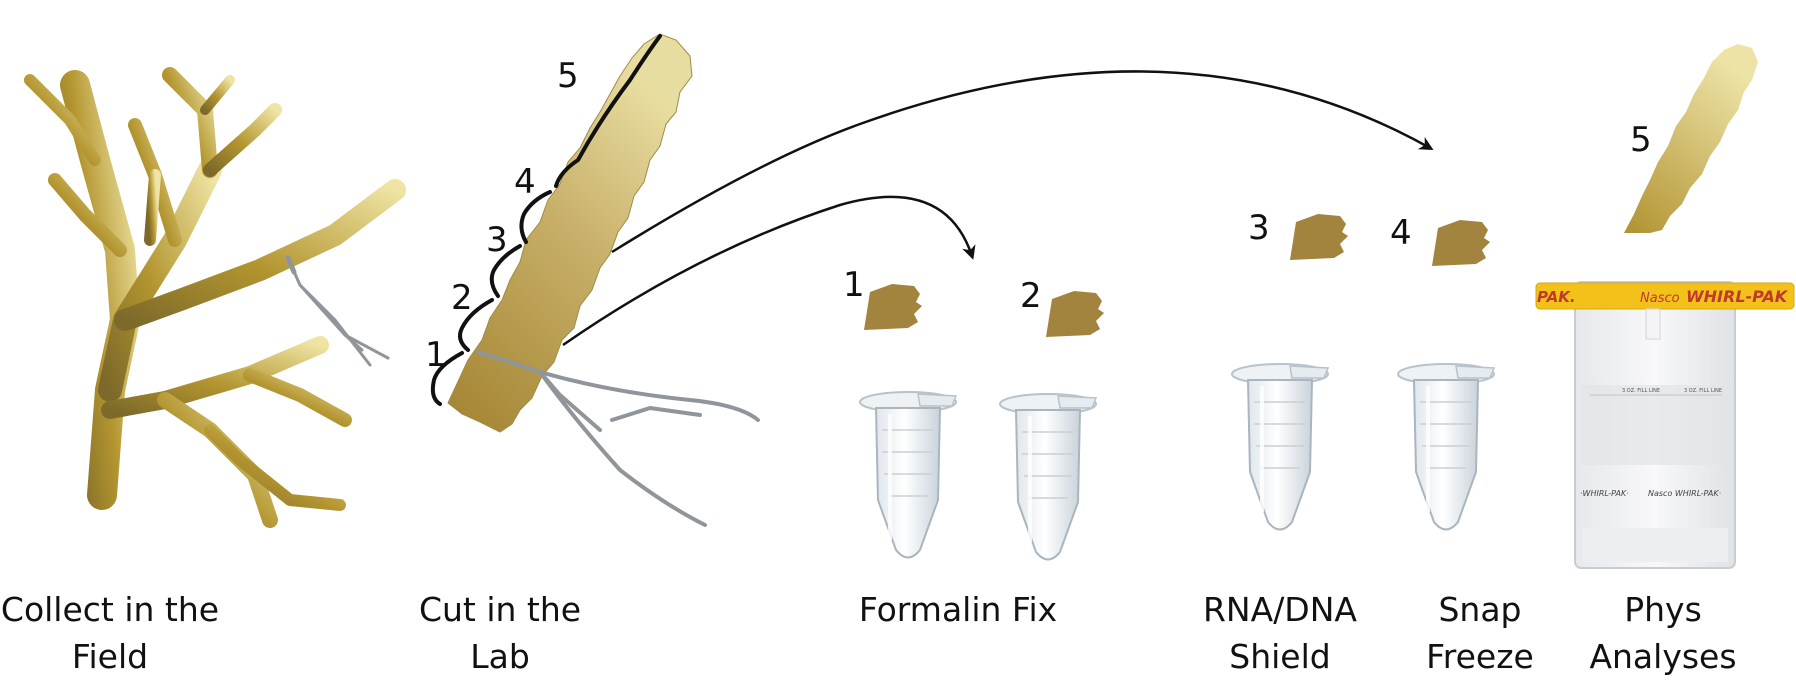 This screenshot has height=685, width=1796. Describe the element at coordinates (1401, 233) in the screenshot. I see `fragment-label-4: 4` at that location.